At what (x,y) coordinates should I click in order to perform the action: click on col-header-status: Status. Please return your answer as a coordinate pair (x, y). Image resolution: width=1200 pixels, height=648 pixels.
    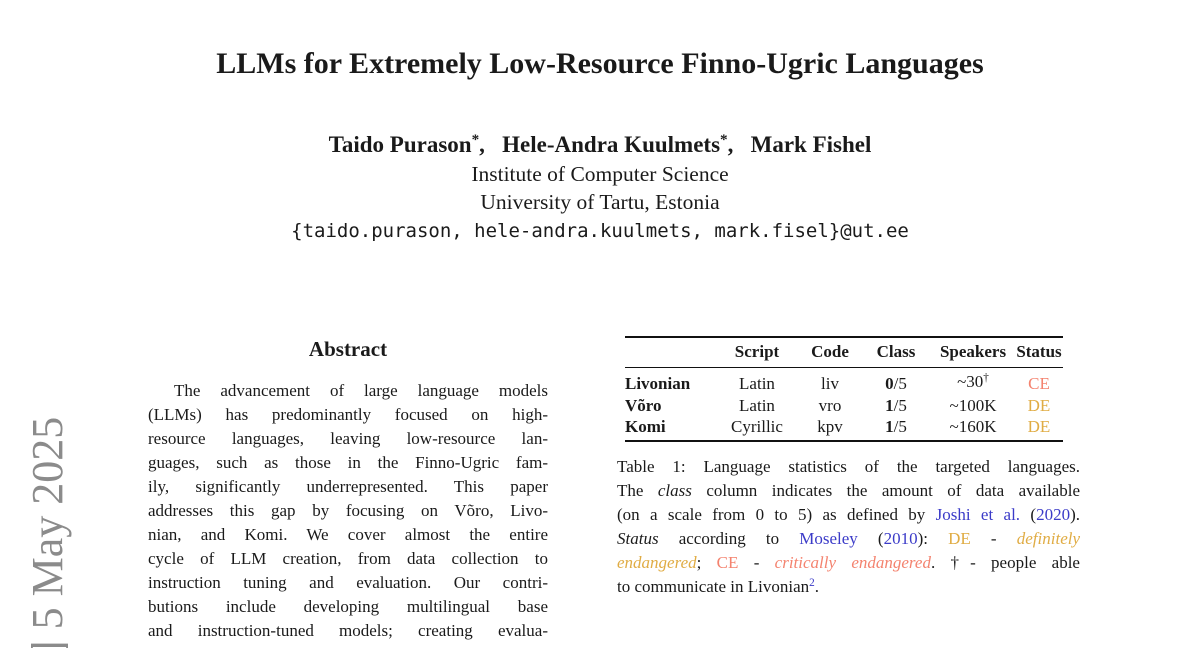
    Looking at the image, I should click on (1039, 351).